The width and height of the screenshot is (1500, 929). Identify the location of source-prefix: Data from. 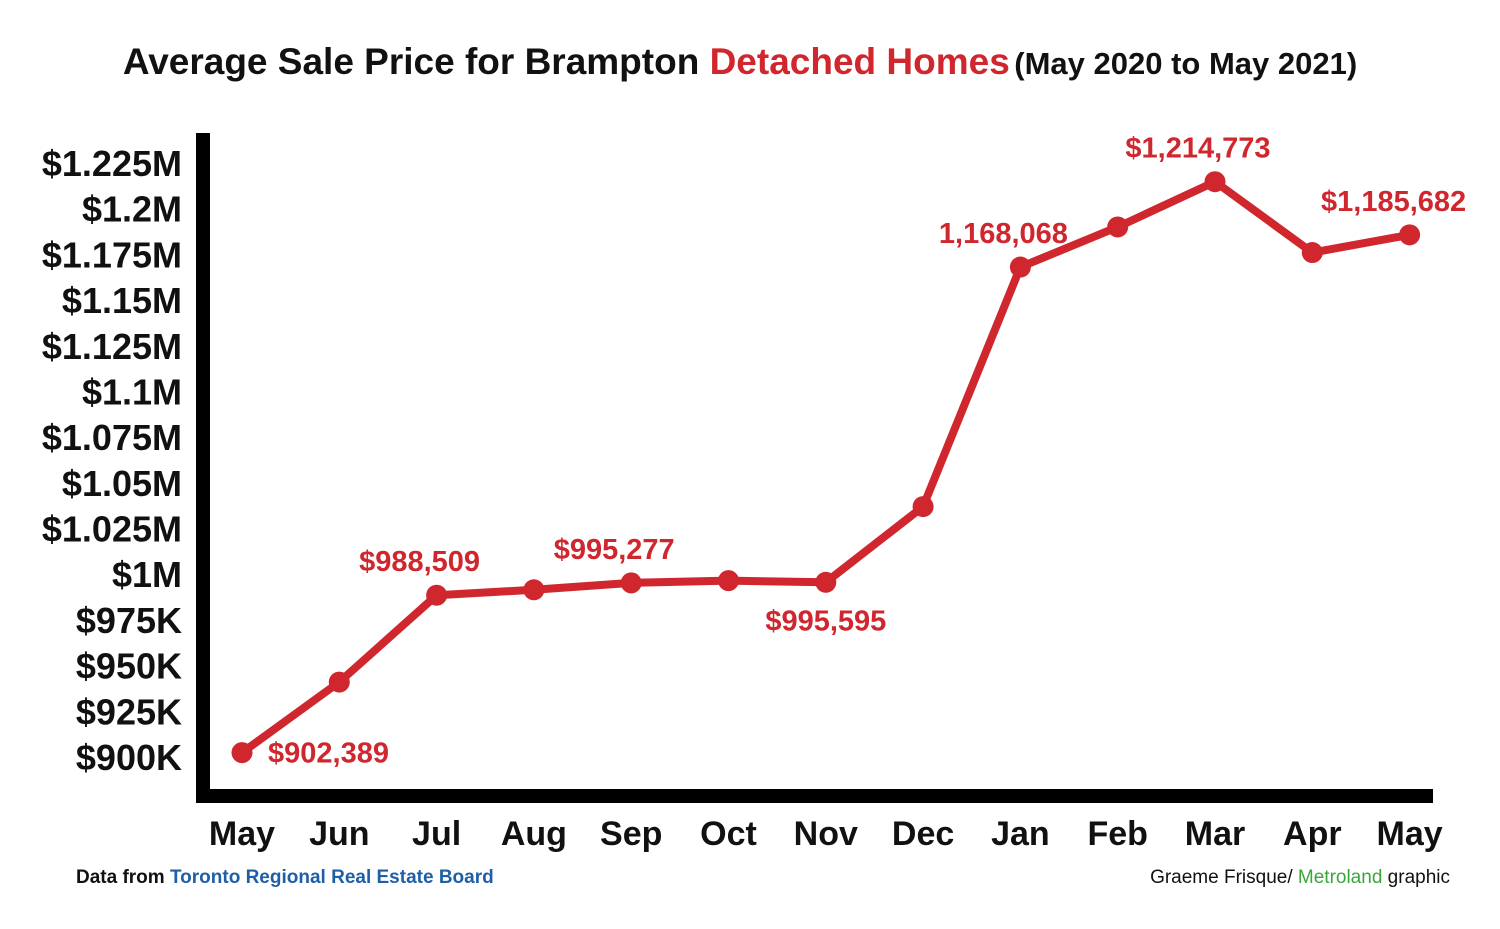
(123, 877).